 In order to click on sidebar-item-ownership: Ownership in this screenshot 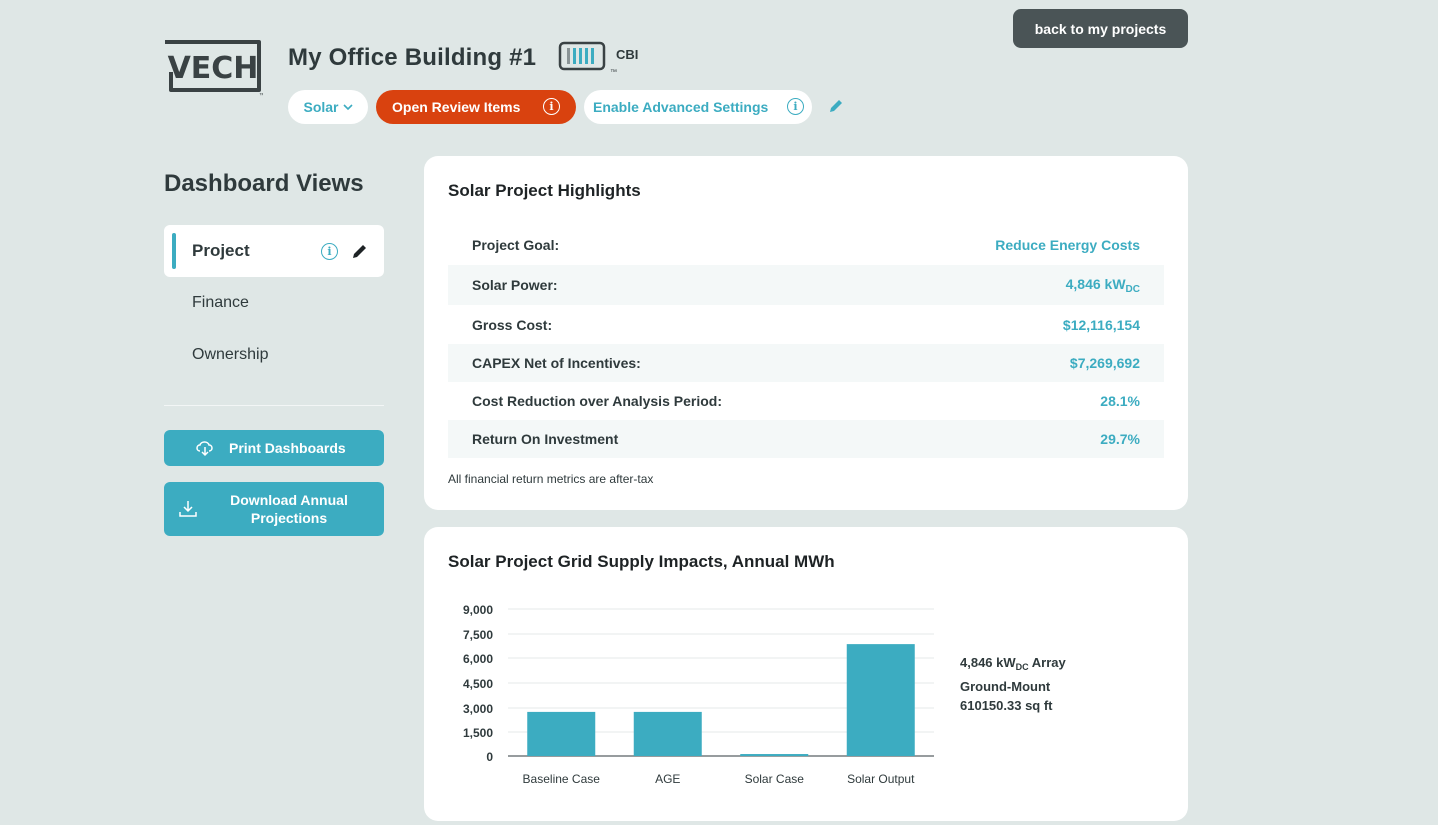, I will do `click(230, 354)`.